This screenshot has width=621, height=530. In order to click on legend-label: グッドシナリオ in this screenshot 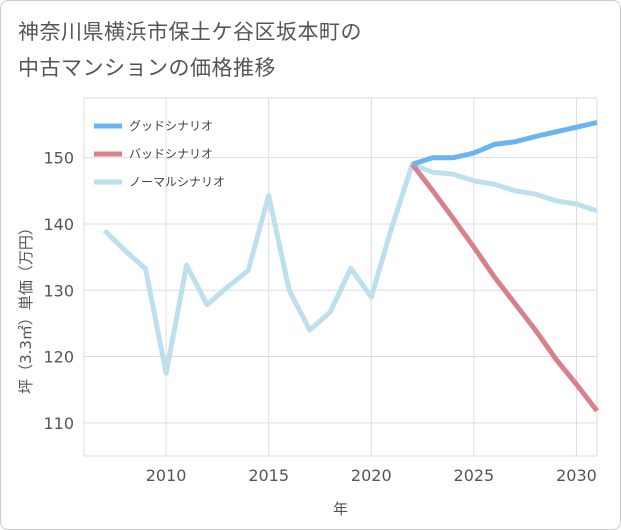, I will do `click(171, 126)`.